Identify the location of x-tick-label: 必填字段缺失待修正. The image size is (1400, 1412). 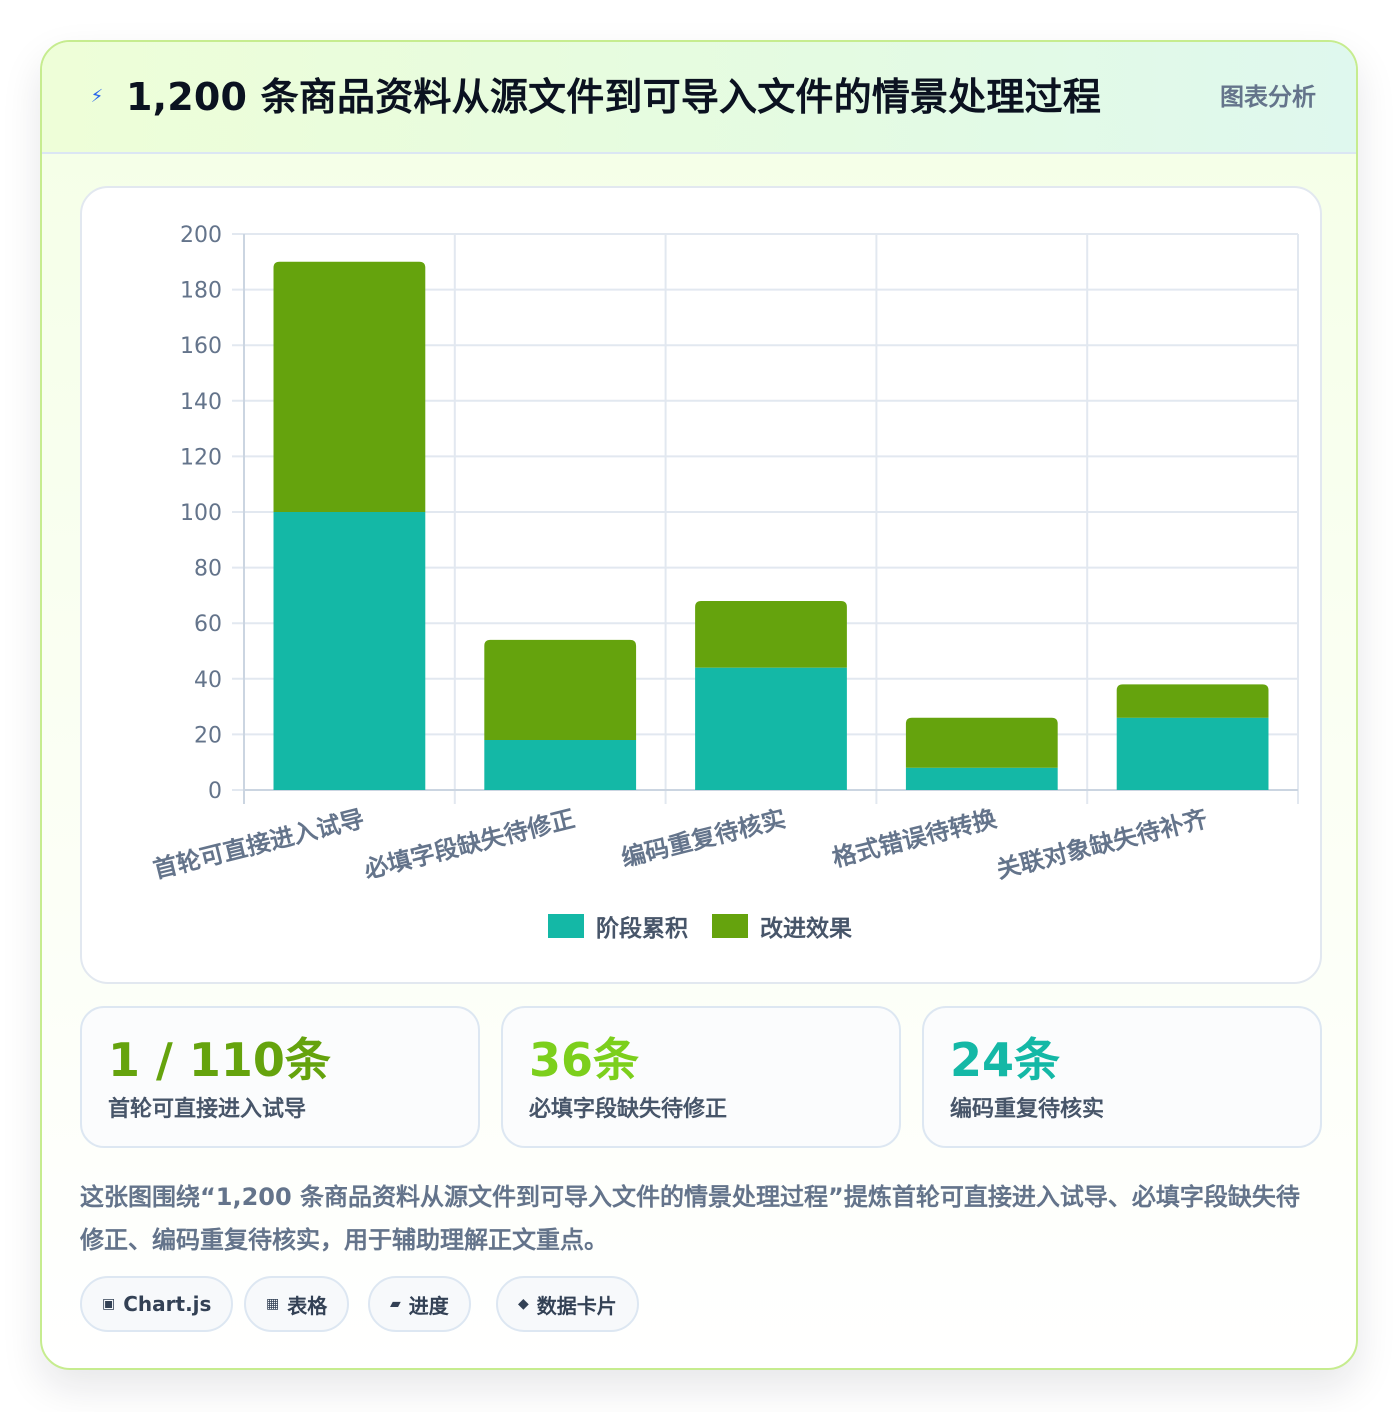
(469, 844).